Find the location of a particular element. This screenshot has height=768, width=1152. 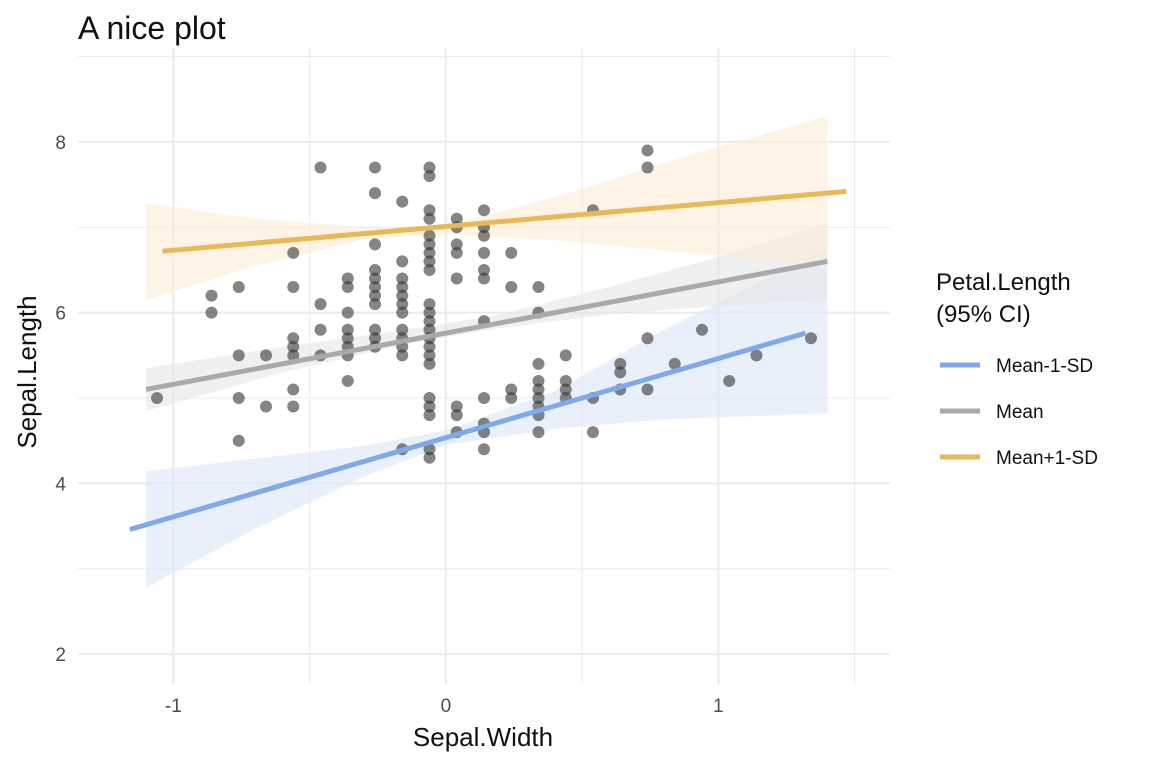

legend-title-line-1: Petal.Length is located at coordinates (1003, 282).